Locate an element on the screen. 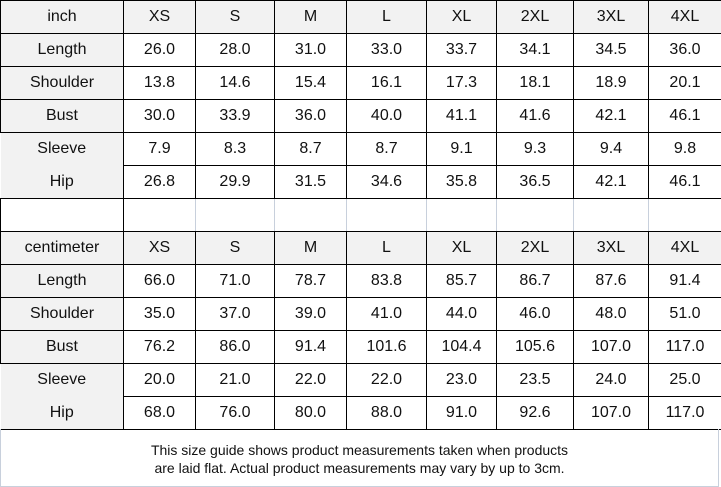  measurement-cell: 23.5 is located at coordinates (535, 380).